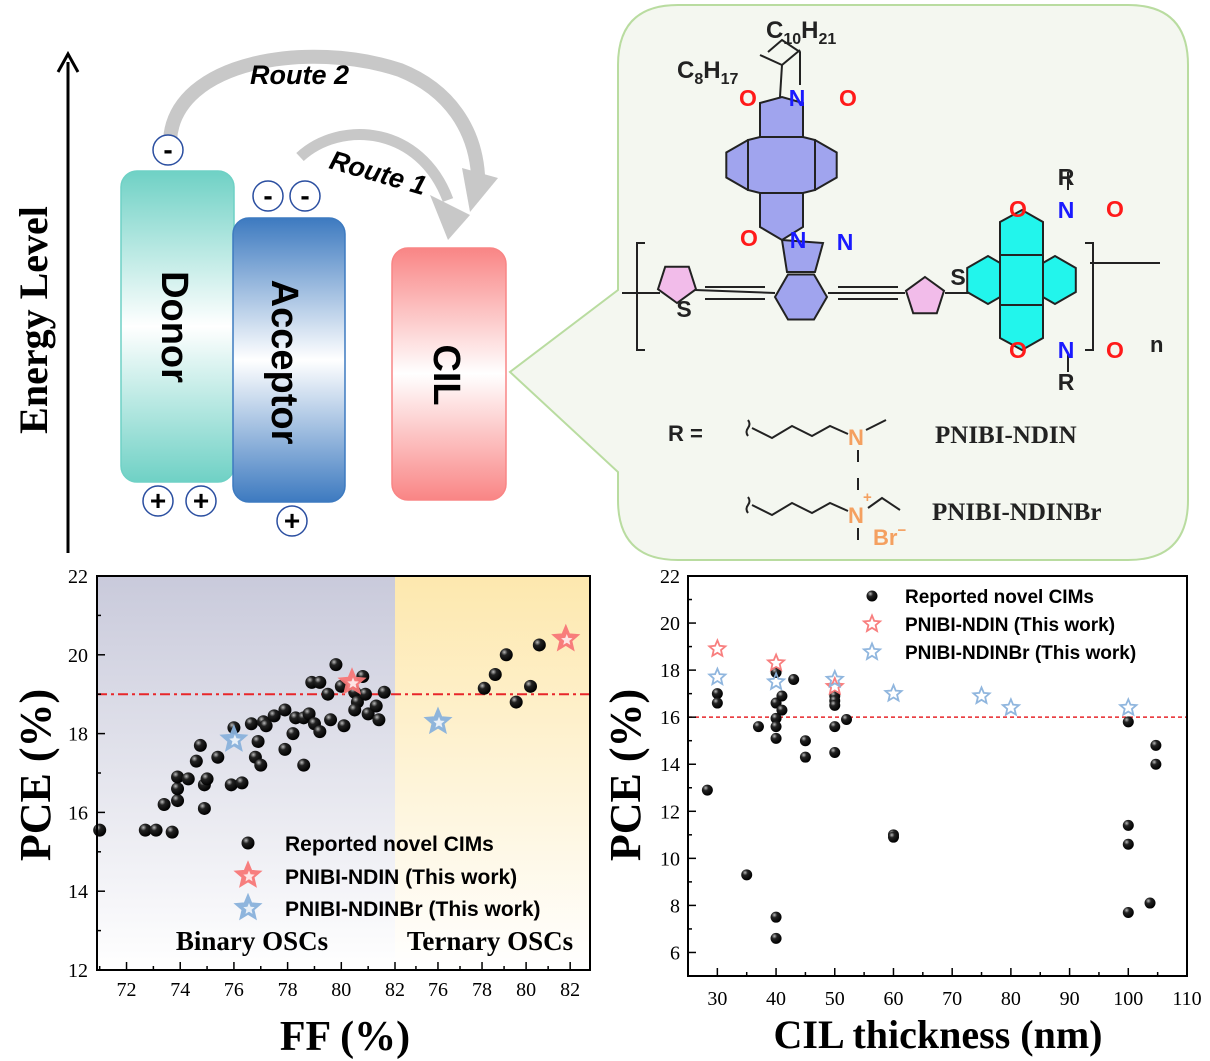 The image size is (1210, 1061). Describe the element at coordinates (893, 999) in the screenshot. I see `x-tick-label: 60` at that location.